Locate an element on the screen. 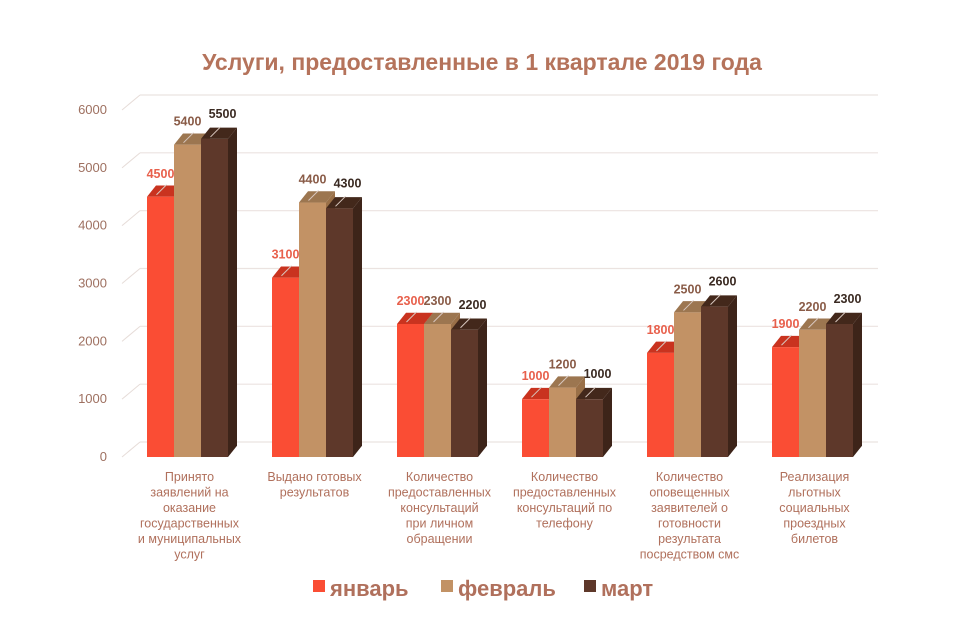  category-label-line: консультаций is located at coordinates (439, 508).